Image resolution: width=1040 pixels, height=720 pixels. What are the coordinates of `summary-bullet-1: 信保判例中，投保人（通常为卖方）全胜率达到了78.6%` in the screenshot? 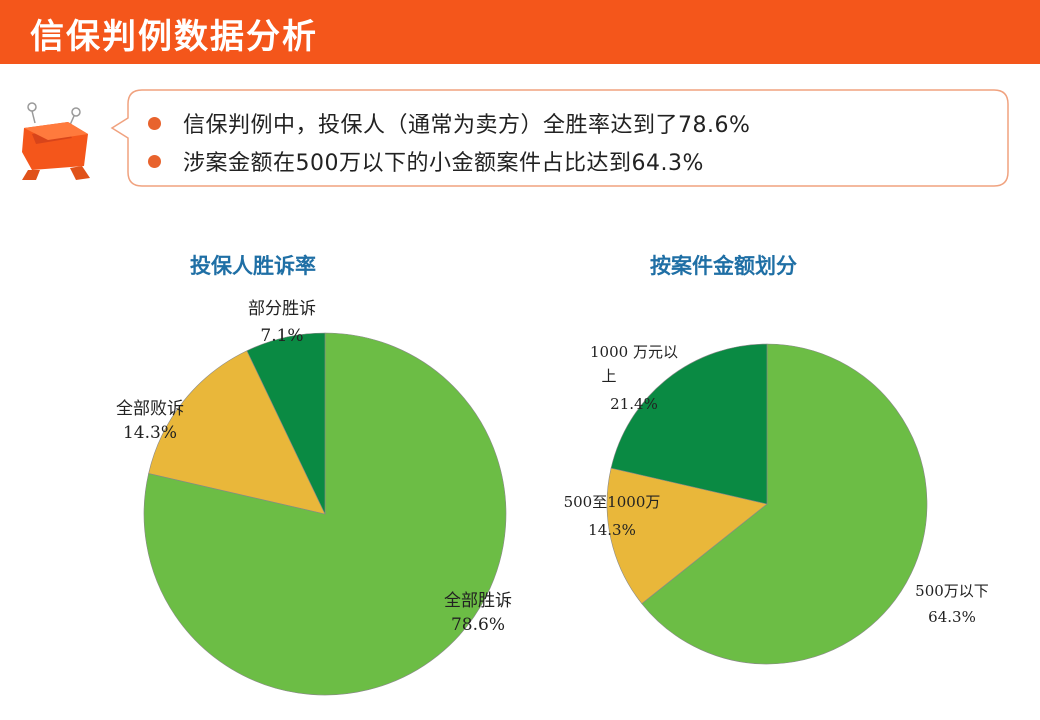 It's located at (449, 123).